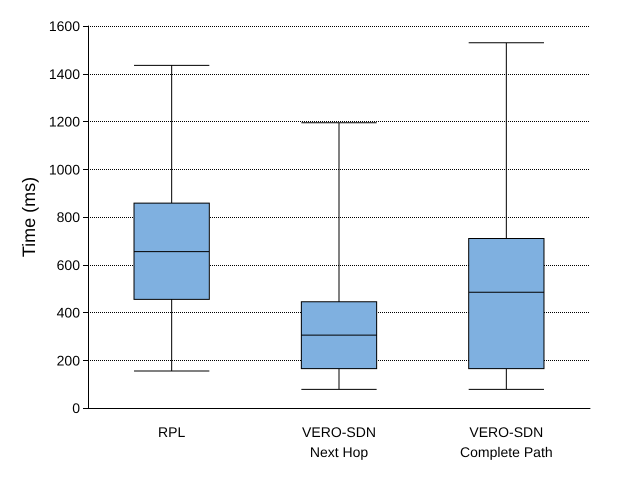  What do you see at coordinates (28, 217) in the screenshot?
I see `y-axis-title: Time (ms)` at bounding box center [28, 217].